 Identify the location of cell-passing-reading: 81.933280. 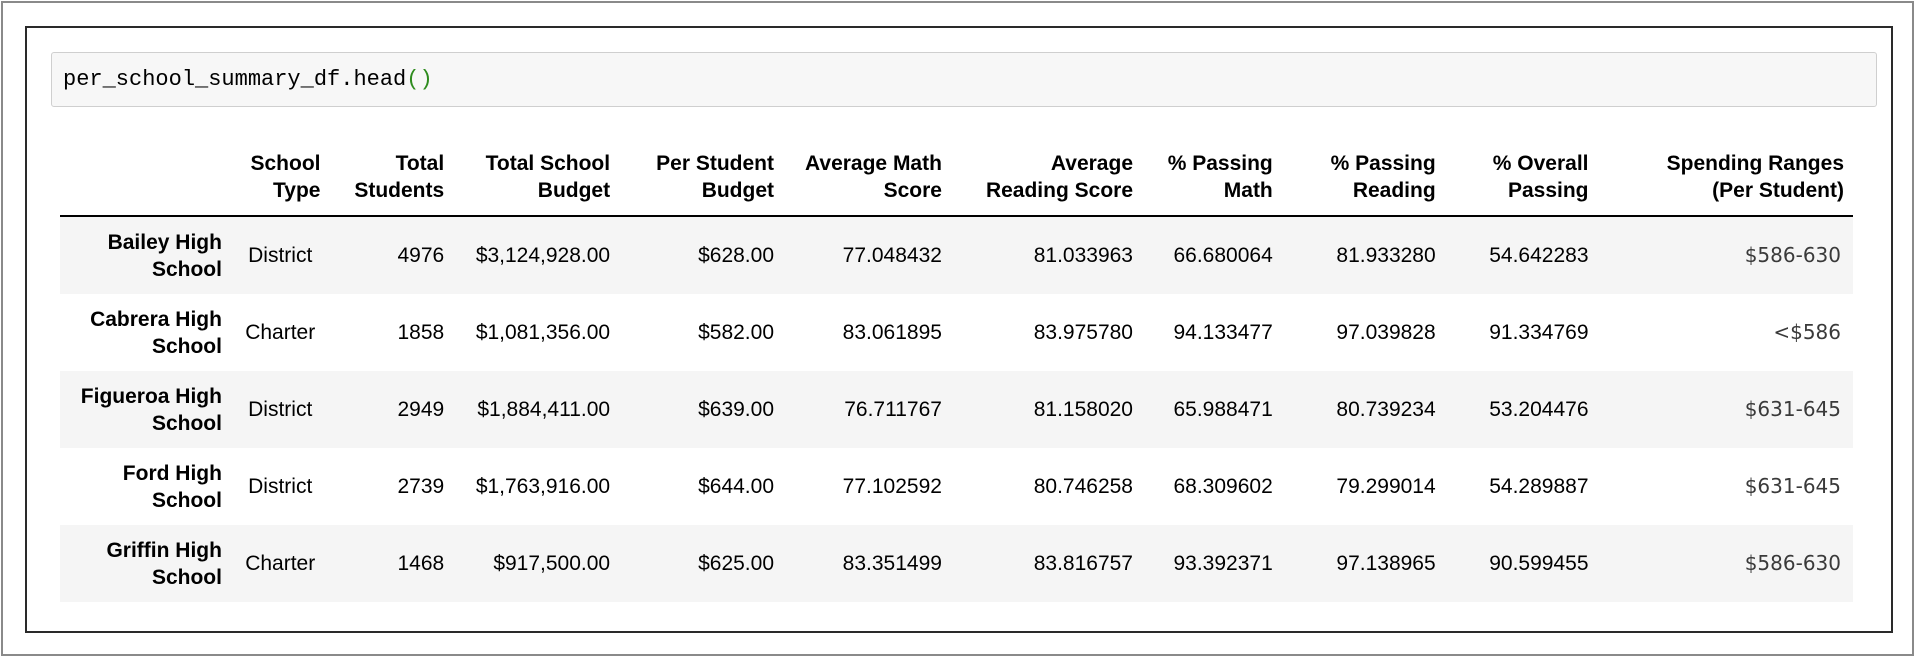
(1386, 255).